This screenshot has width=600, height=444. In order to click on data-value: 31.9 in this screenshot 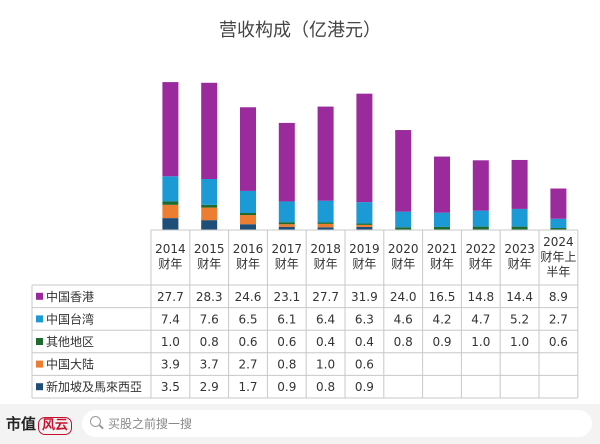, I will do `click(364, 297)`.